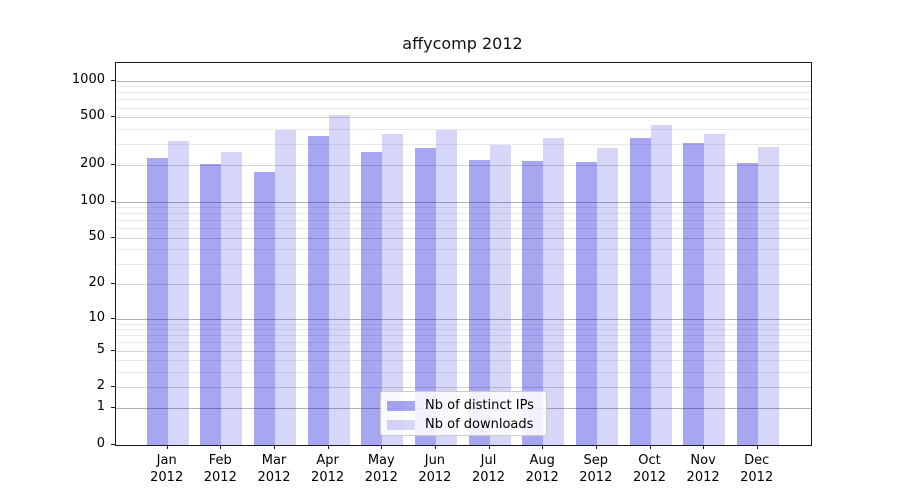  Describe the element at coordinates (328, 469) in the screenshot. I see `x-tick-label-apr: Apr 2012` at that location.